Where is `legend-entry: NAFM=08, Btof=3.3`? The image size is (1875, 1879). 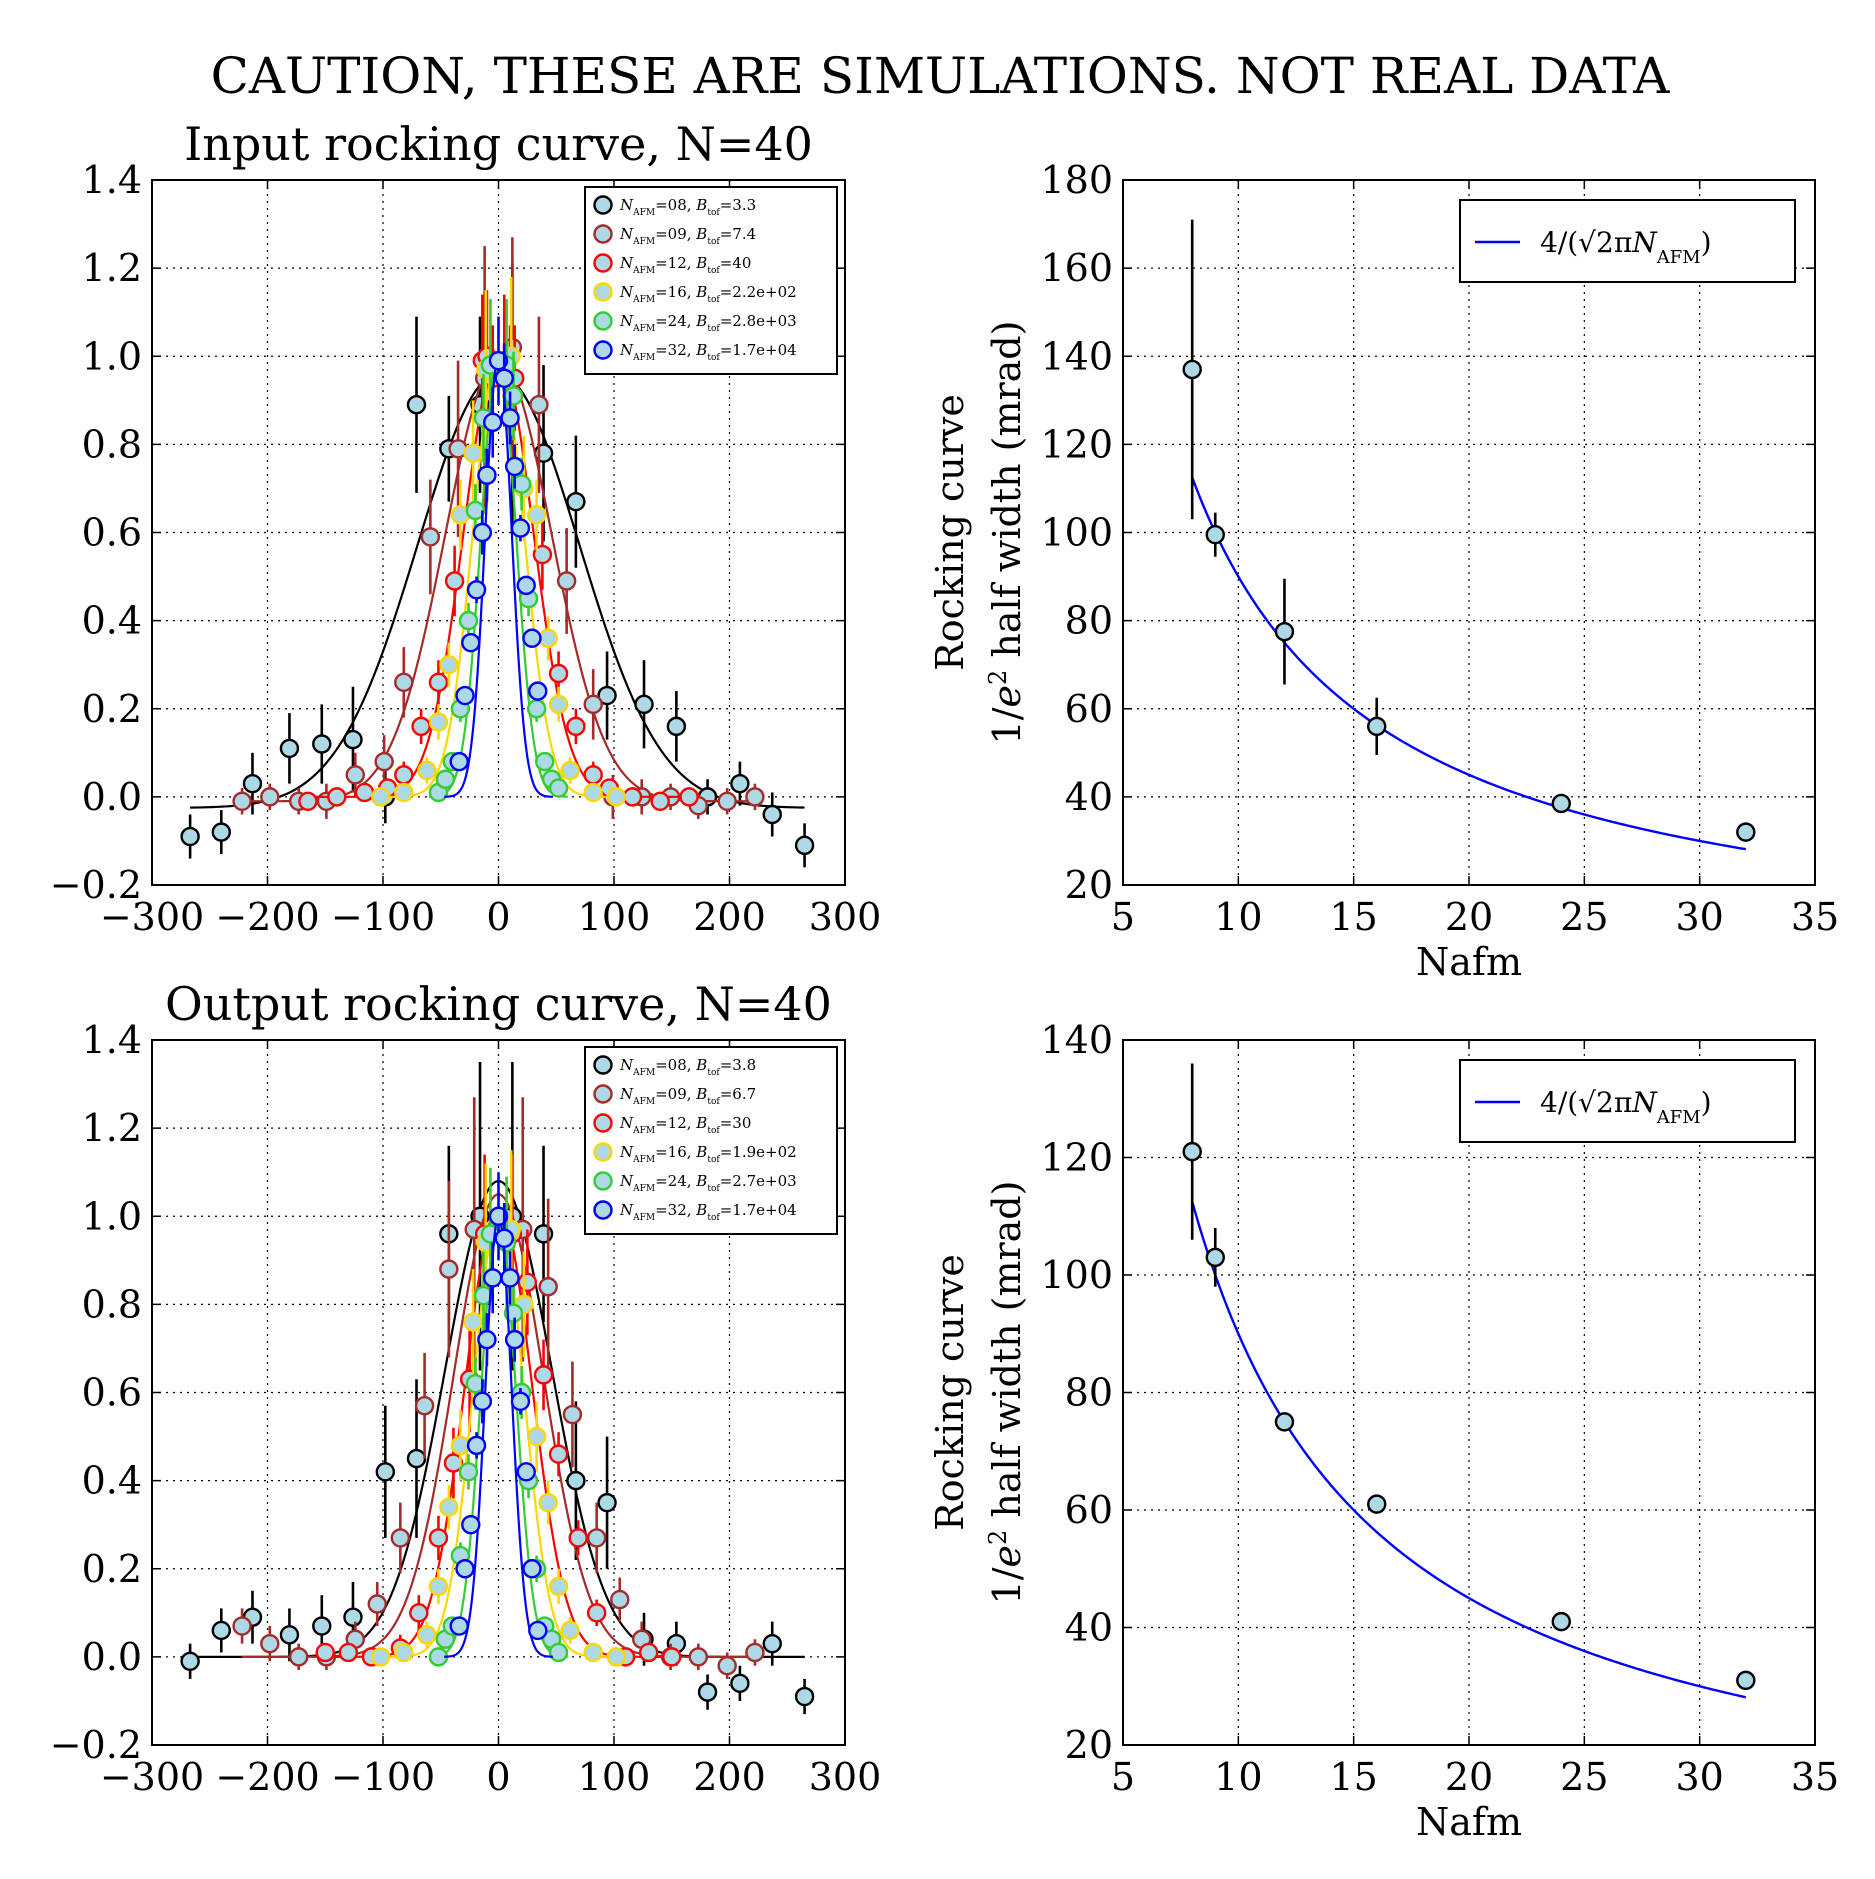
legend-entry: NAFM=08, Btof=3.3 is located at coordinates (687, 207).